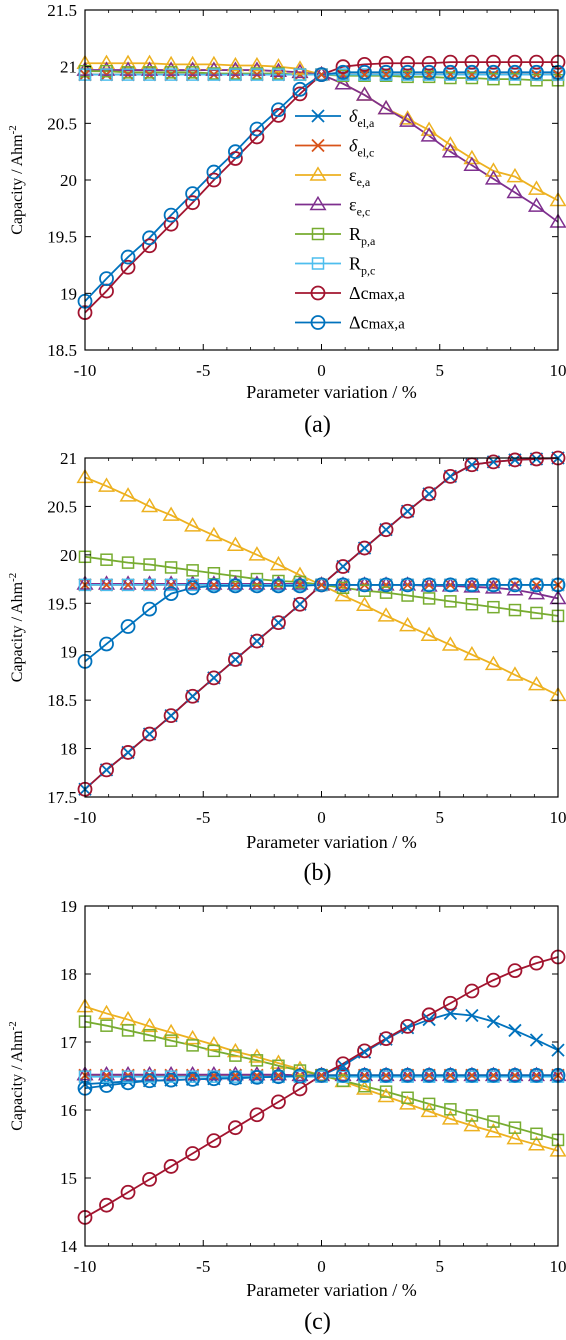 The height and width of the screenshot is (1340, 566). I want to click on y-tick-label: 15, so click(68, 1178).